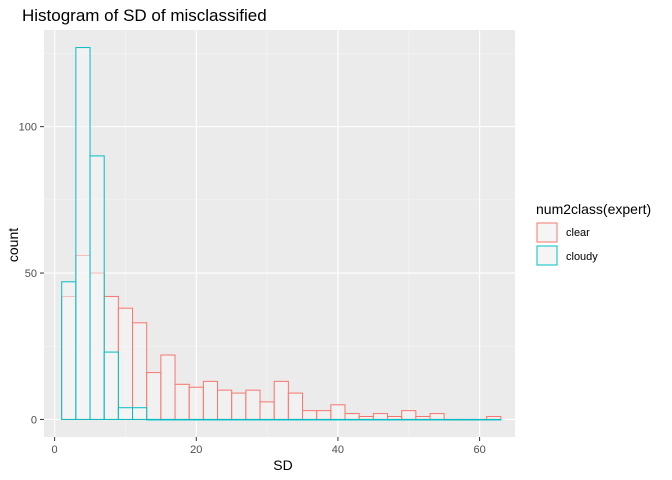 The height and width of the screenshot is (480, 672). What do you see at coordinates (582, 257) in the screenshot?
I see `legend-label-cloudy: cloudy` at bounding box center [582, 257].